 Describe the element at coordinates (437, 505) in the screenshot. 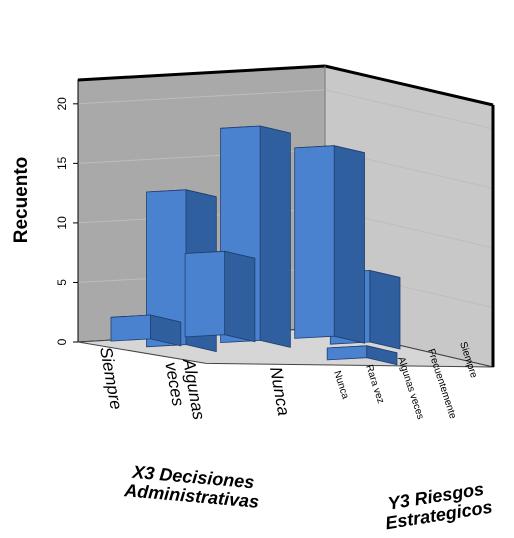

I see `depth-axis-title: Y3 Riesgos Estrategicos` at that location.